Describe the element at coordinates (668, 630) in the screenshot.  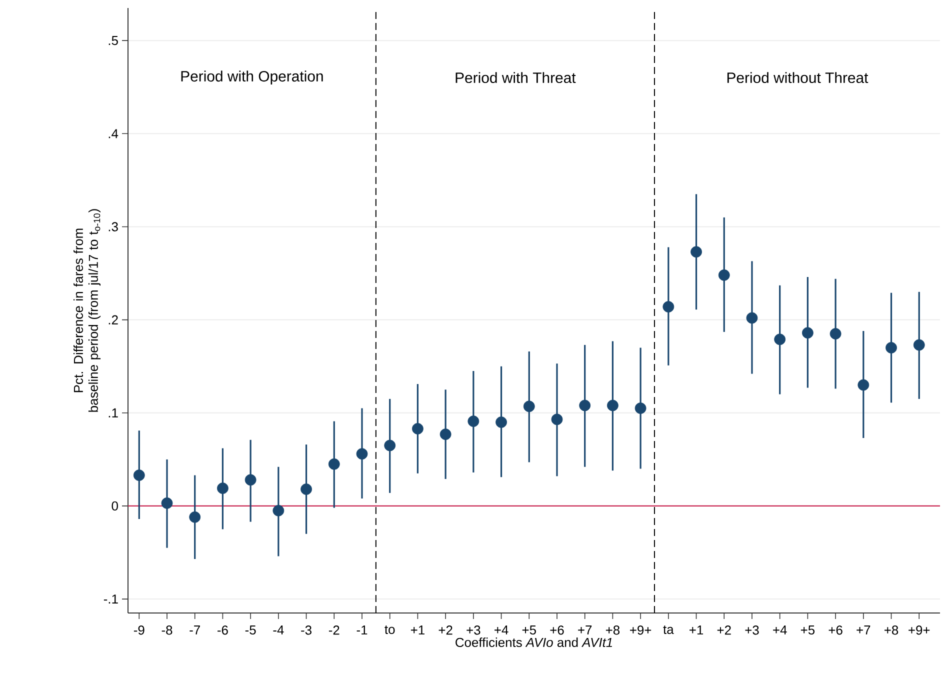
I see `x-tick-label: ta` at that location.